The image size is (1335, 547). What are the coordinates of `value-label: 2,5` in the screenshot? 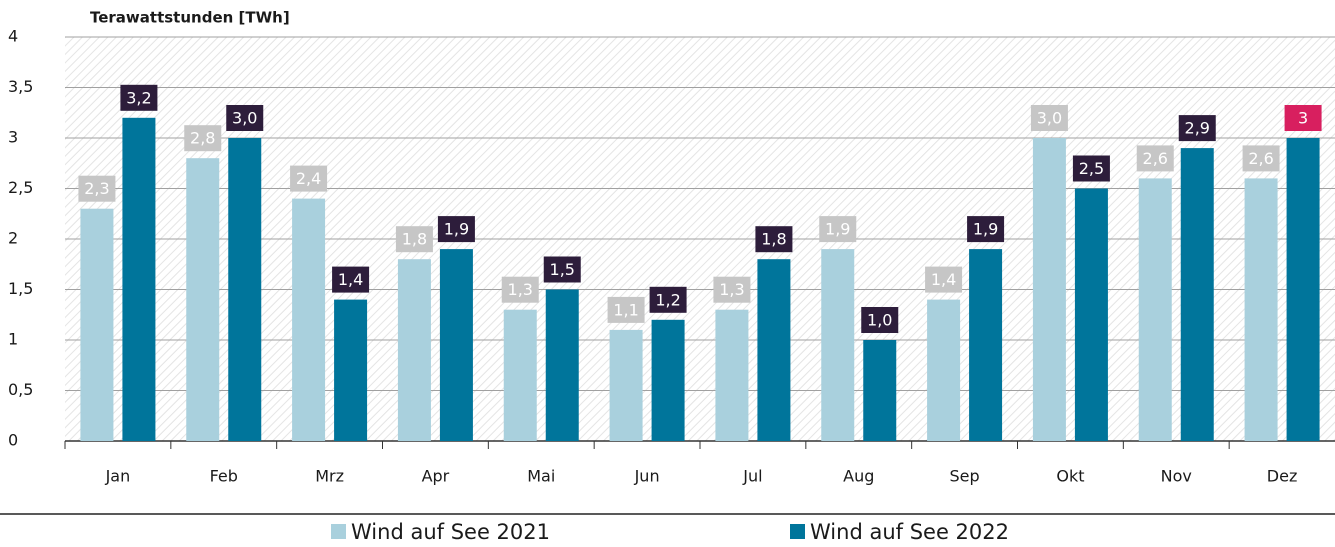 It's located at (1091, 168).